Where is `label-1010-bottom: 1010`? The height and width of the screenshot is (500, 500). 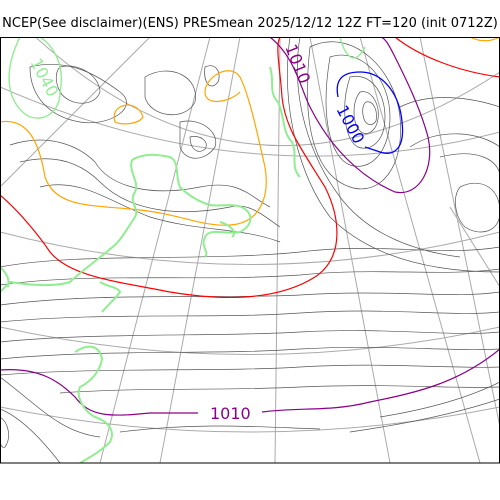
label-1010-bottom: 1010 is located at coordinates (230, 413).